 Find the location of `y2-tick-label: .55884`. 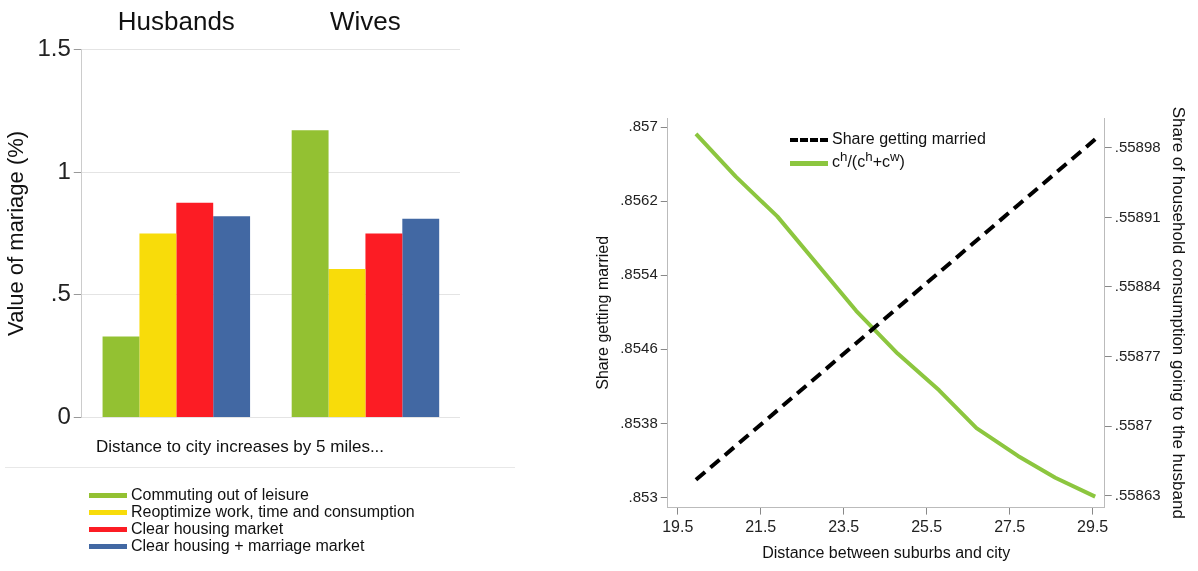

y2-tick-label: .55884 is located at coordinates (1137, 286).